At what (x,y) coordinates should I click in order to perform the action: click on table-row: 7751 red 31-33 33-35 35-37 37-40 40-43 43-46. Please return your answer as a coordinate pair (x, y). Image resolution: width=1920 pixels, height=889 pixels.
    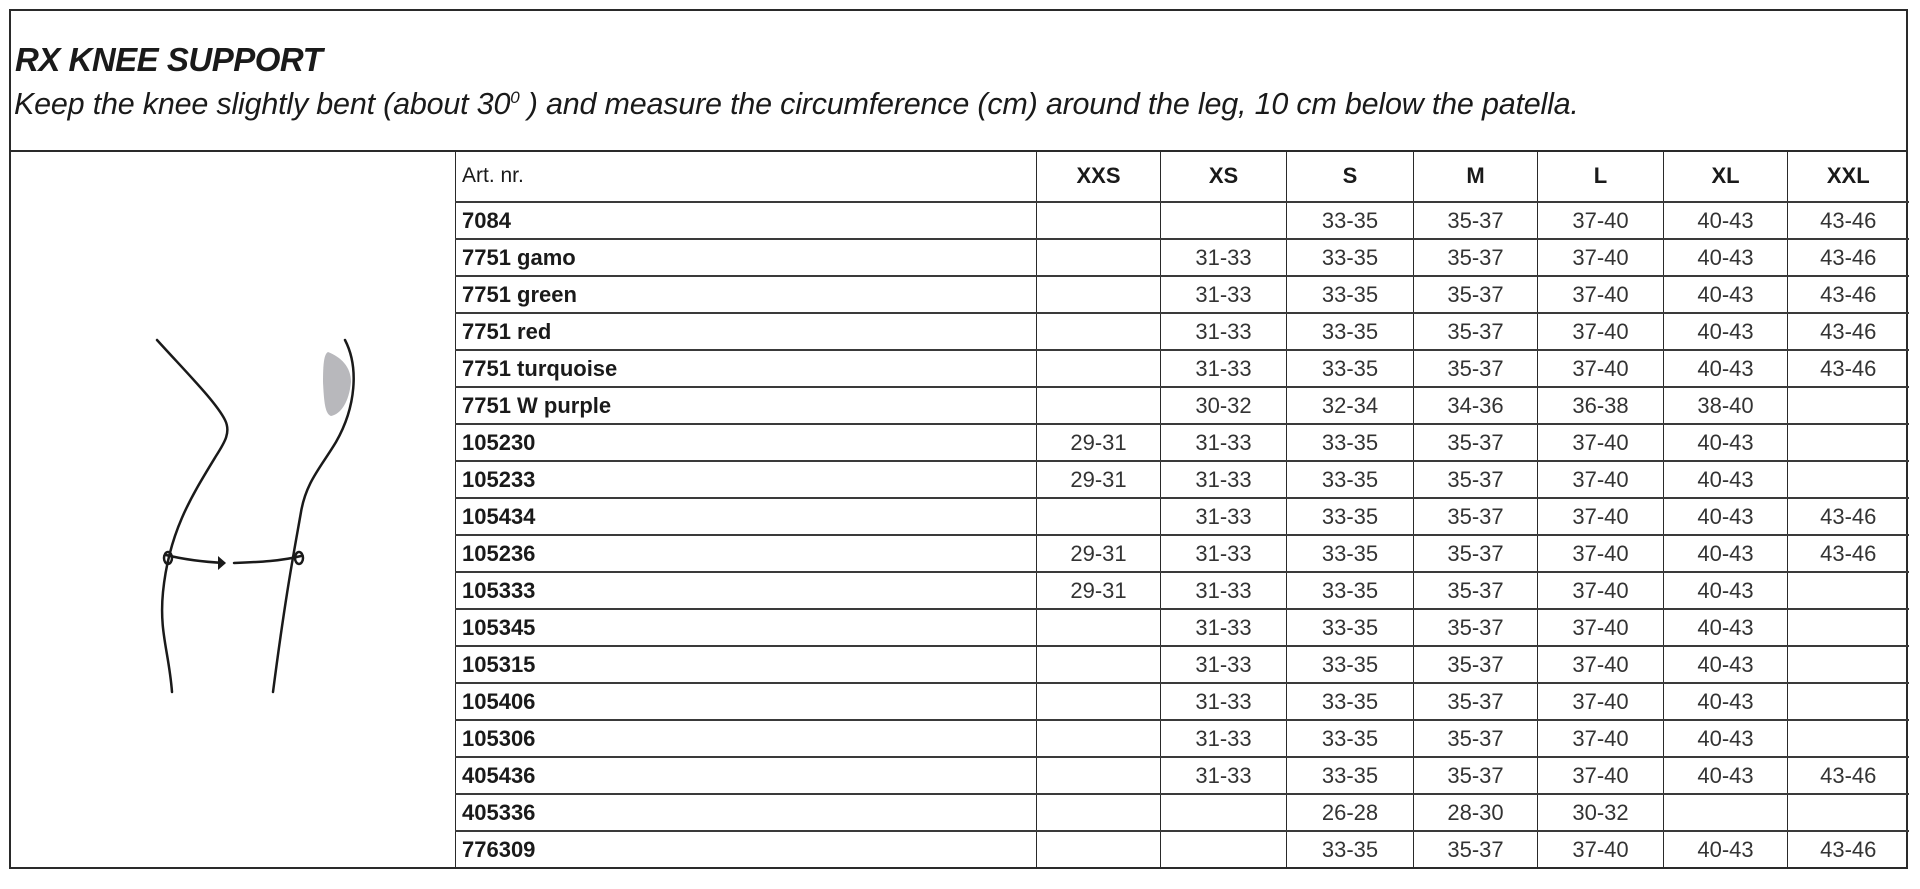
    Looking at the image, I should click on (1182, 332).